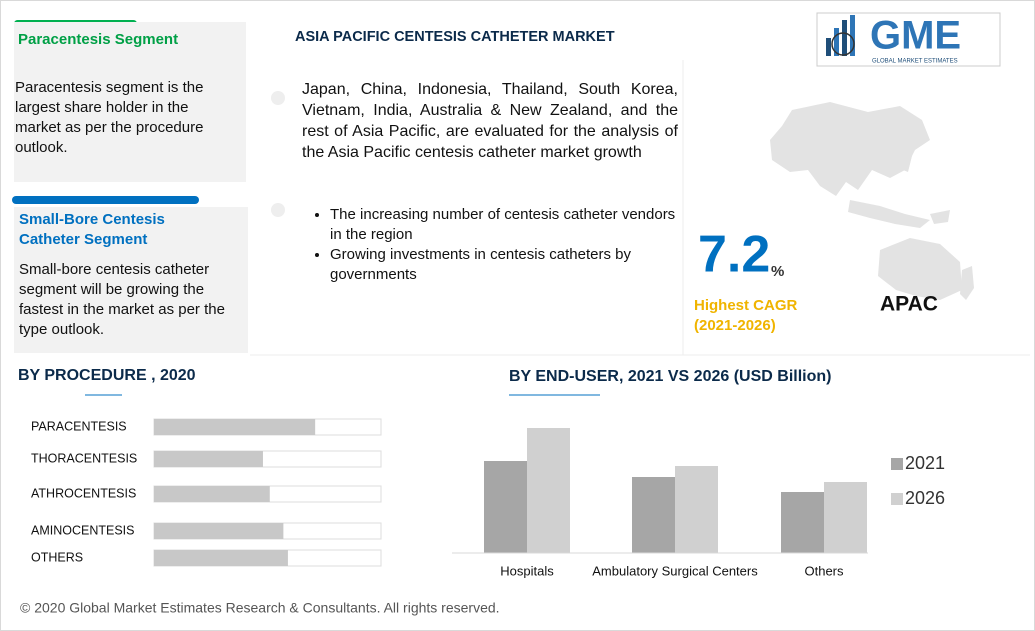 Image resolution: width=1035 pixels, height=631 pixels. Describe the element at coordinates (92, 229) in the screenshot. I see `segment-title: Small-Bore Centesis Catheter Segment` at that location.